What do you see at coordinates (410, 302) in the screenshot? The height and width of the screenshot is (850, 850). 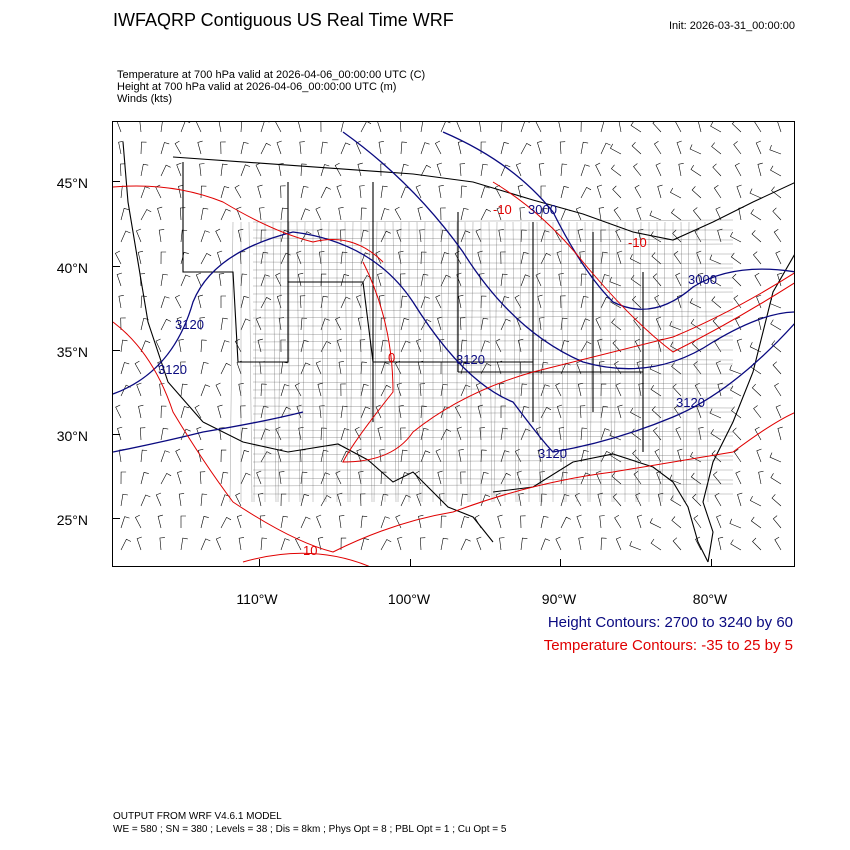 I see `plains-line` at bounding box center [410, 302].